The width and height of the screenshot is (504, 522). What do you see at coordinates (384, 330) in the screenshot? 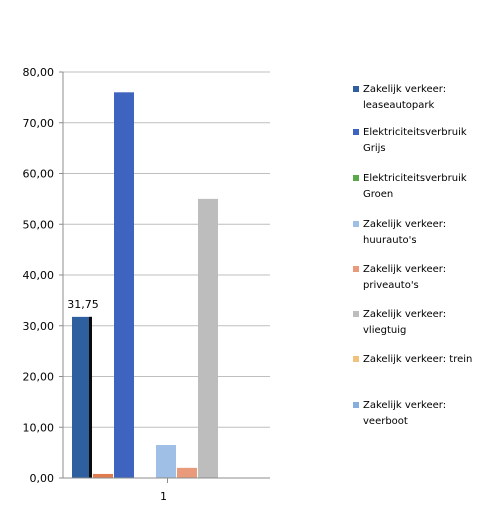
I see `legend-label: vliegtuig` at bounding box center [384, 330].